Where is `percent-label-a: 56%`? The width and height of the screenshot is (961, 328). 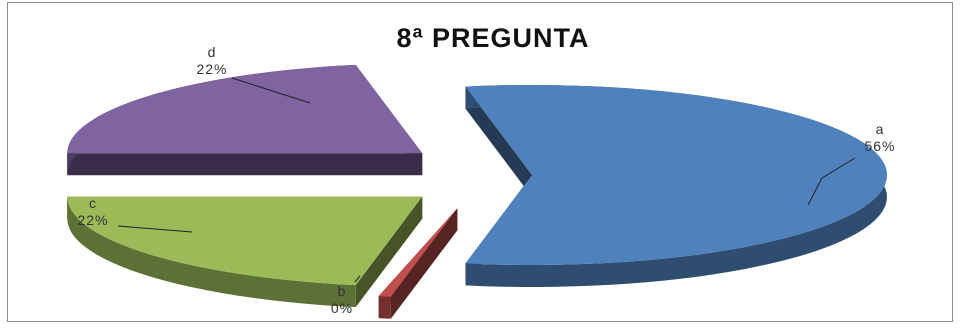
percent-label-a: 56% is located at coordinates (879, 146).